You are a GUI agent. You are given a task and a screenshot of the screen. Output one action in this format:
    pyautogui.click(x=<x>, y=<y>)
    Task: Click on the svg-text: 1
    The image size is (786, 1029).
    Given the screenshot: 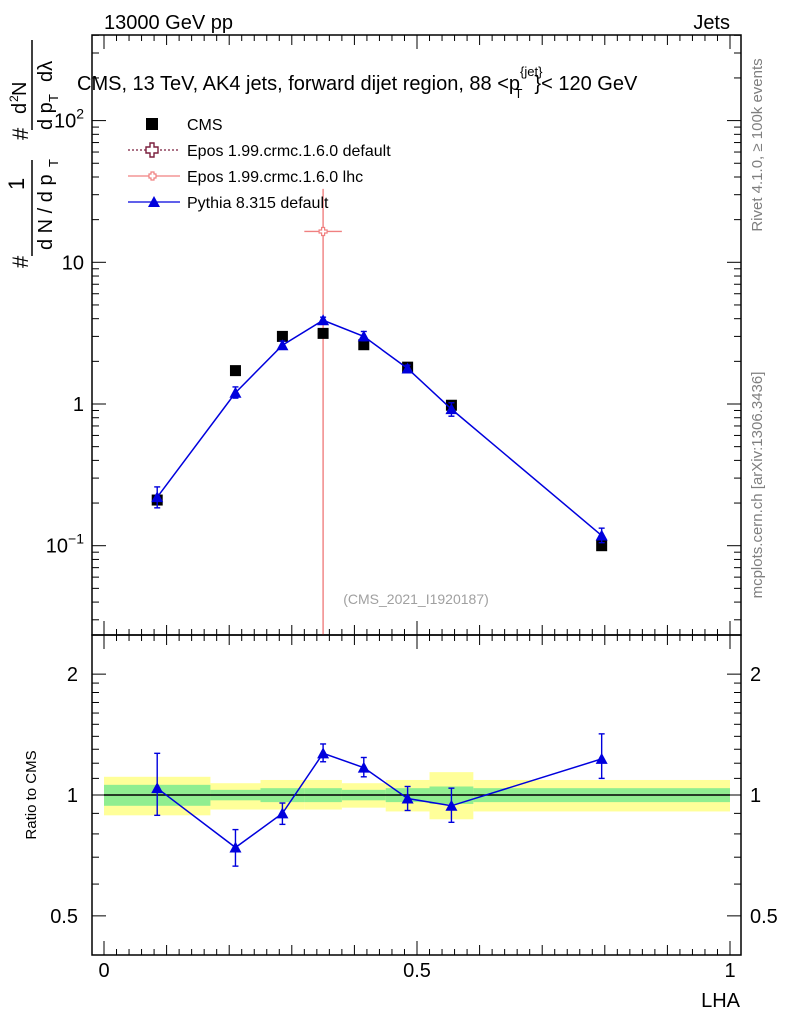 What is the action you would take?
    pyautogui.click(x=16, y=184)
    